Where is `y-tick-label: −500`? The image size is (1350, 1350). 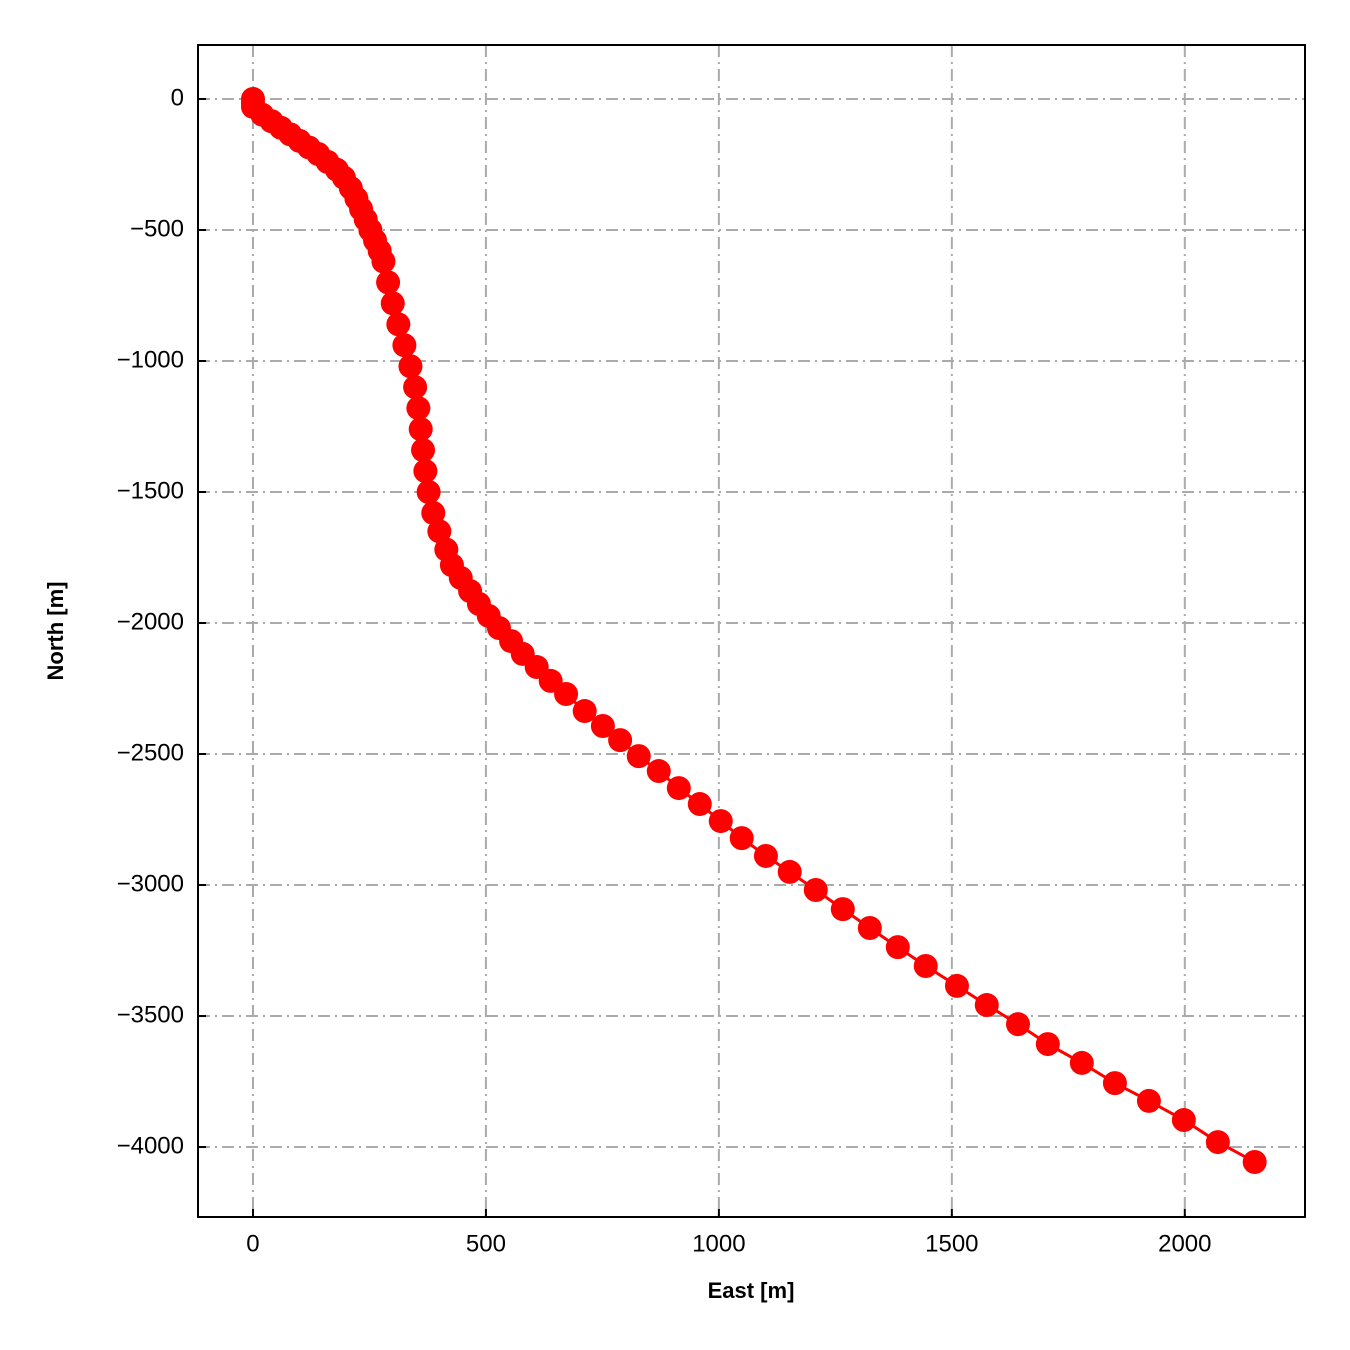 y-tick-label: −500 is located at coordinates (157, 228).